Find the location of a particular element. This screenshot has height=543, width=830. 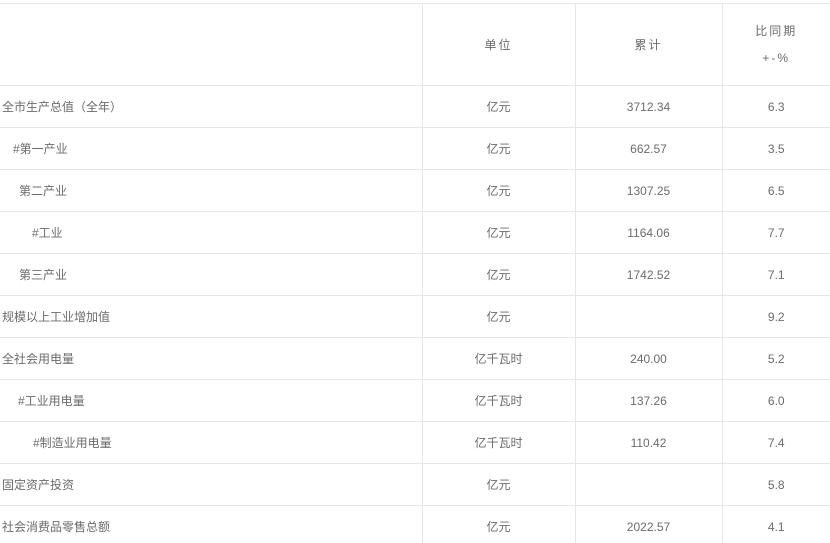

table-row: 第二产业 亿元 1307.25 6.5 is located at coordinates (415, 190).